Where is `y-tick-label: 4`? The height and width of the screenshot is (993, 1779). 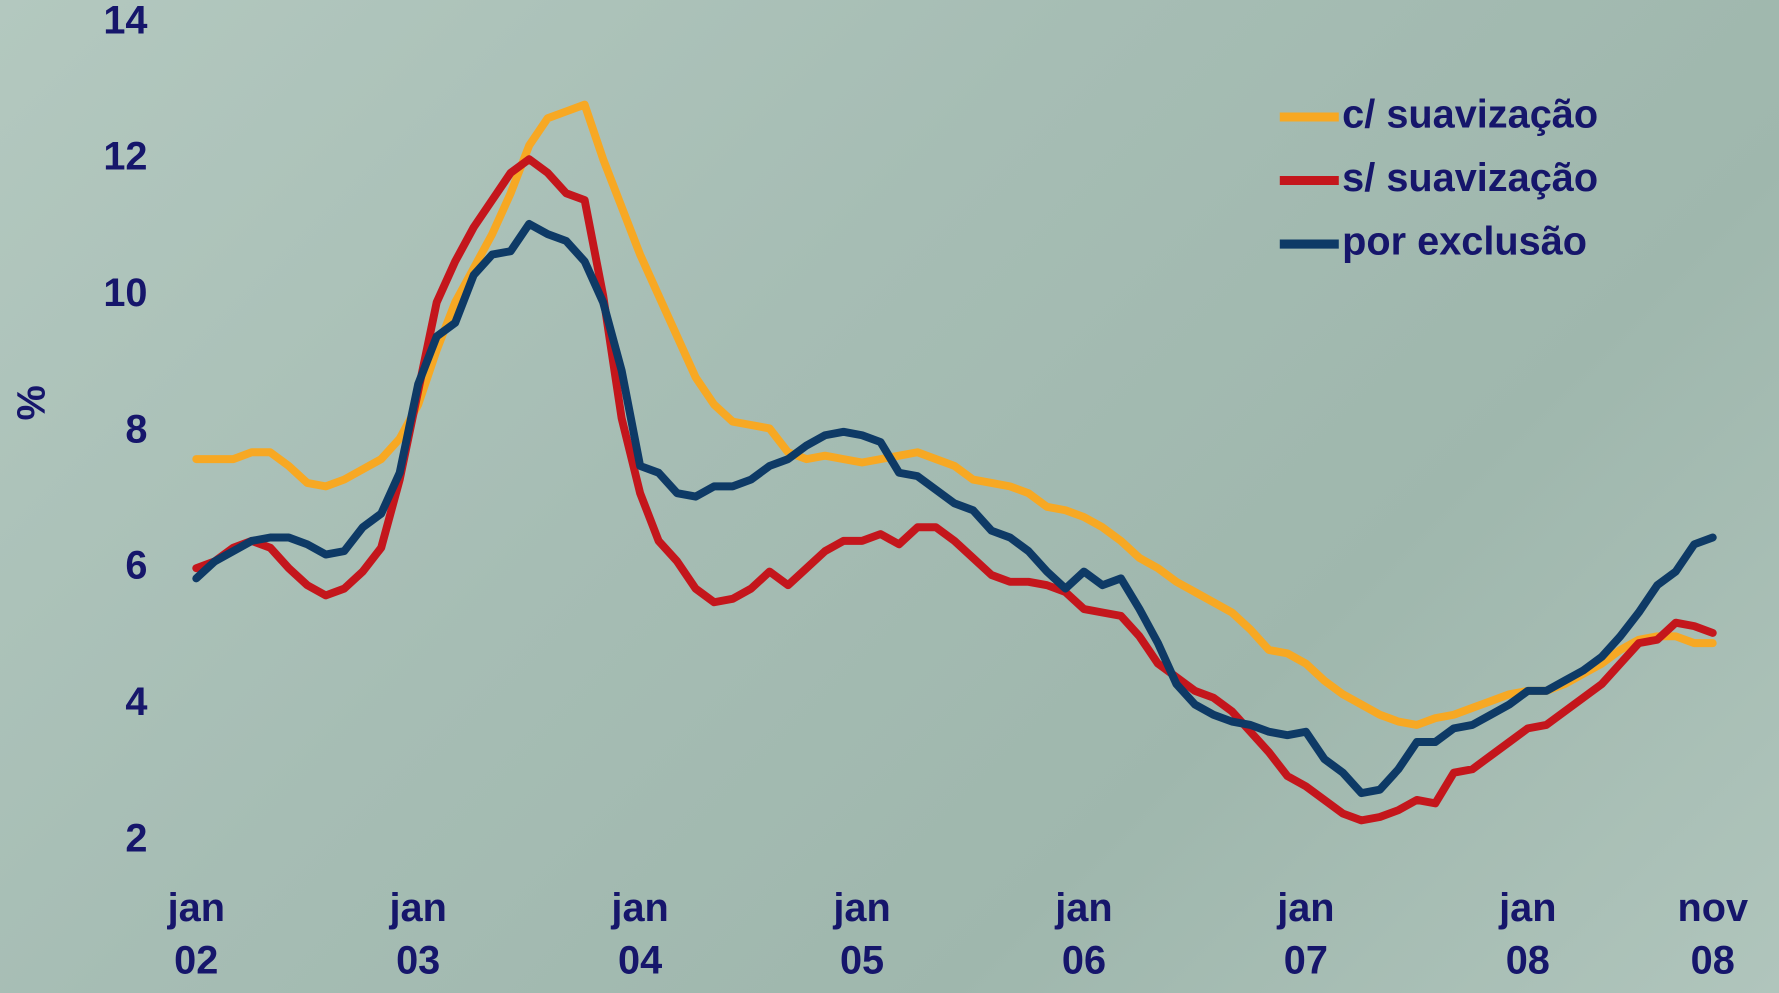 y-tick-label: 4 is located at coordinates (136, 702).